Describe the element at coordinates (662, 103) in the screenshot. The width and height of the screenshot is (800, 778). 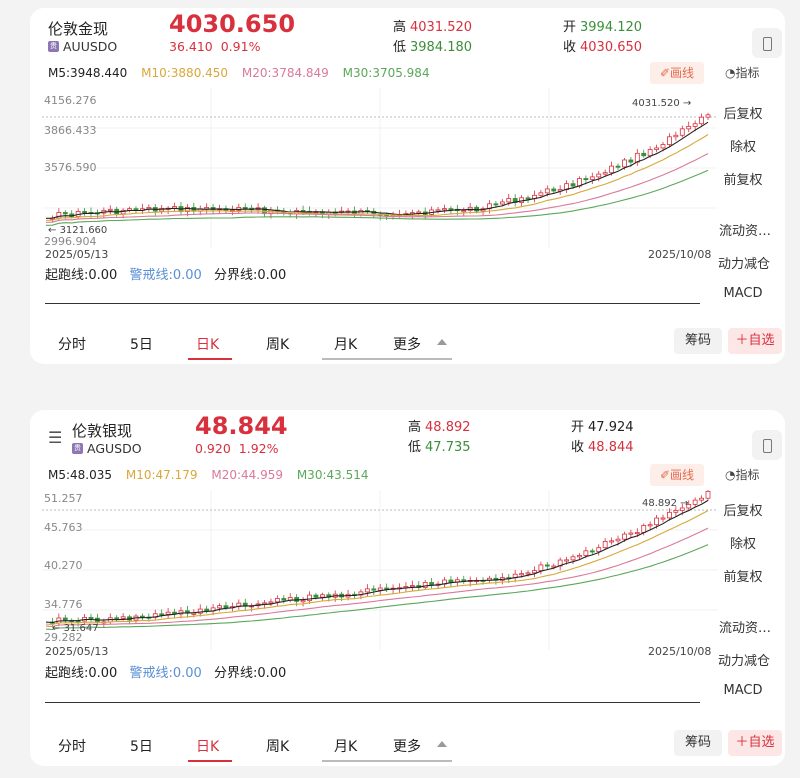
I see `max-marker: 4031.520 →` at that location.